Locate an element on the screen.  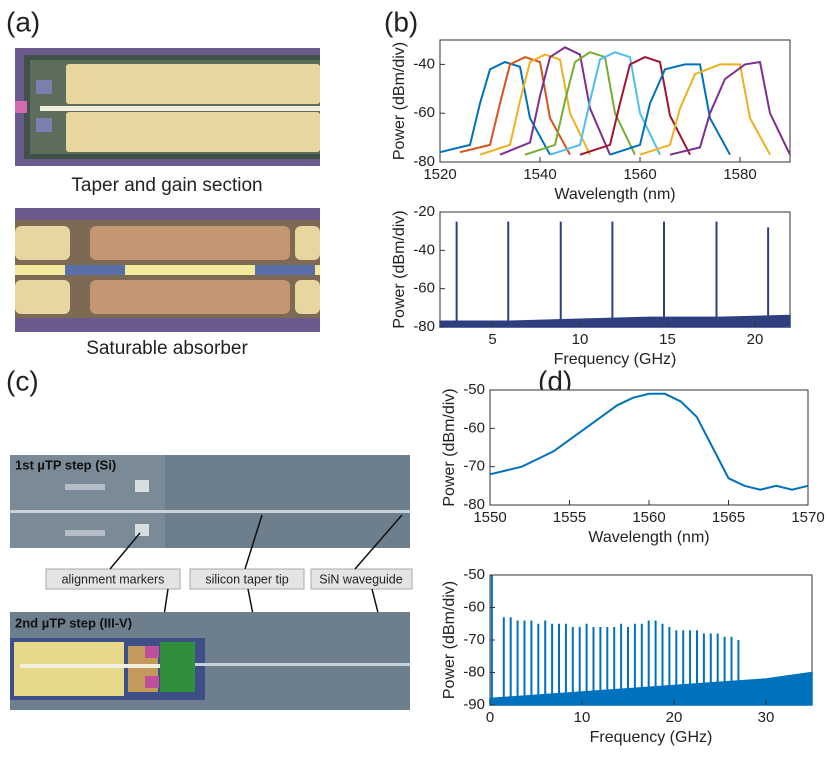
x-tick-label: 1555 is located at coordinates (569, 517).